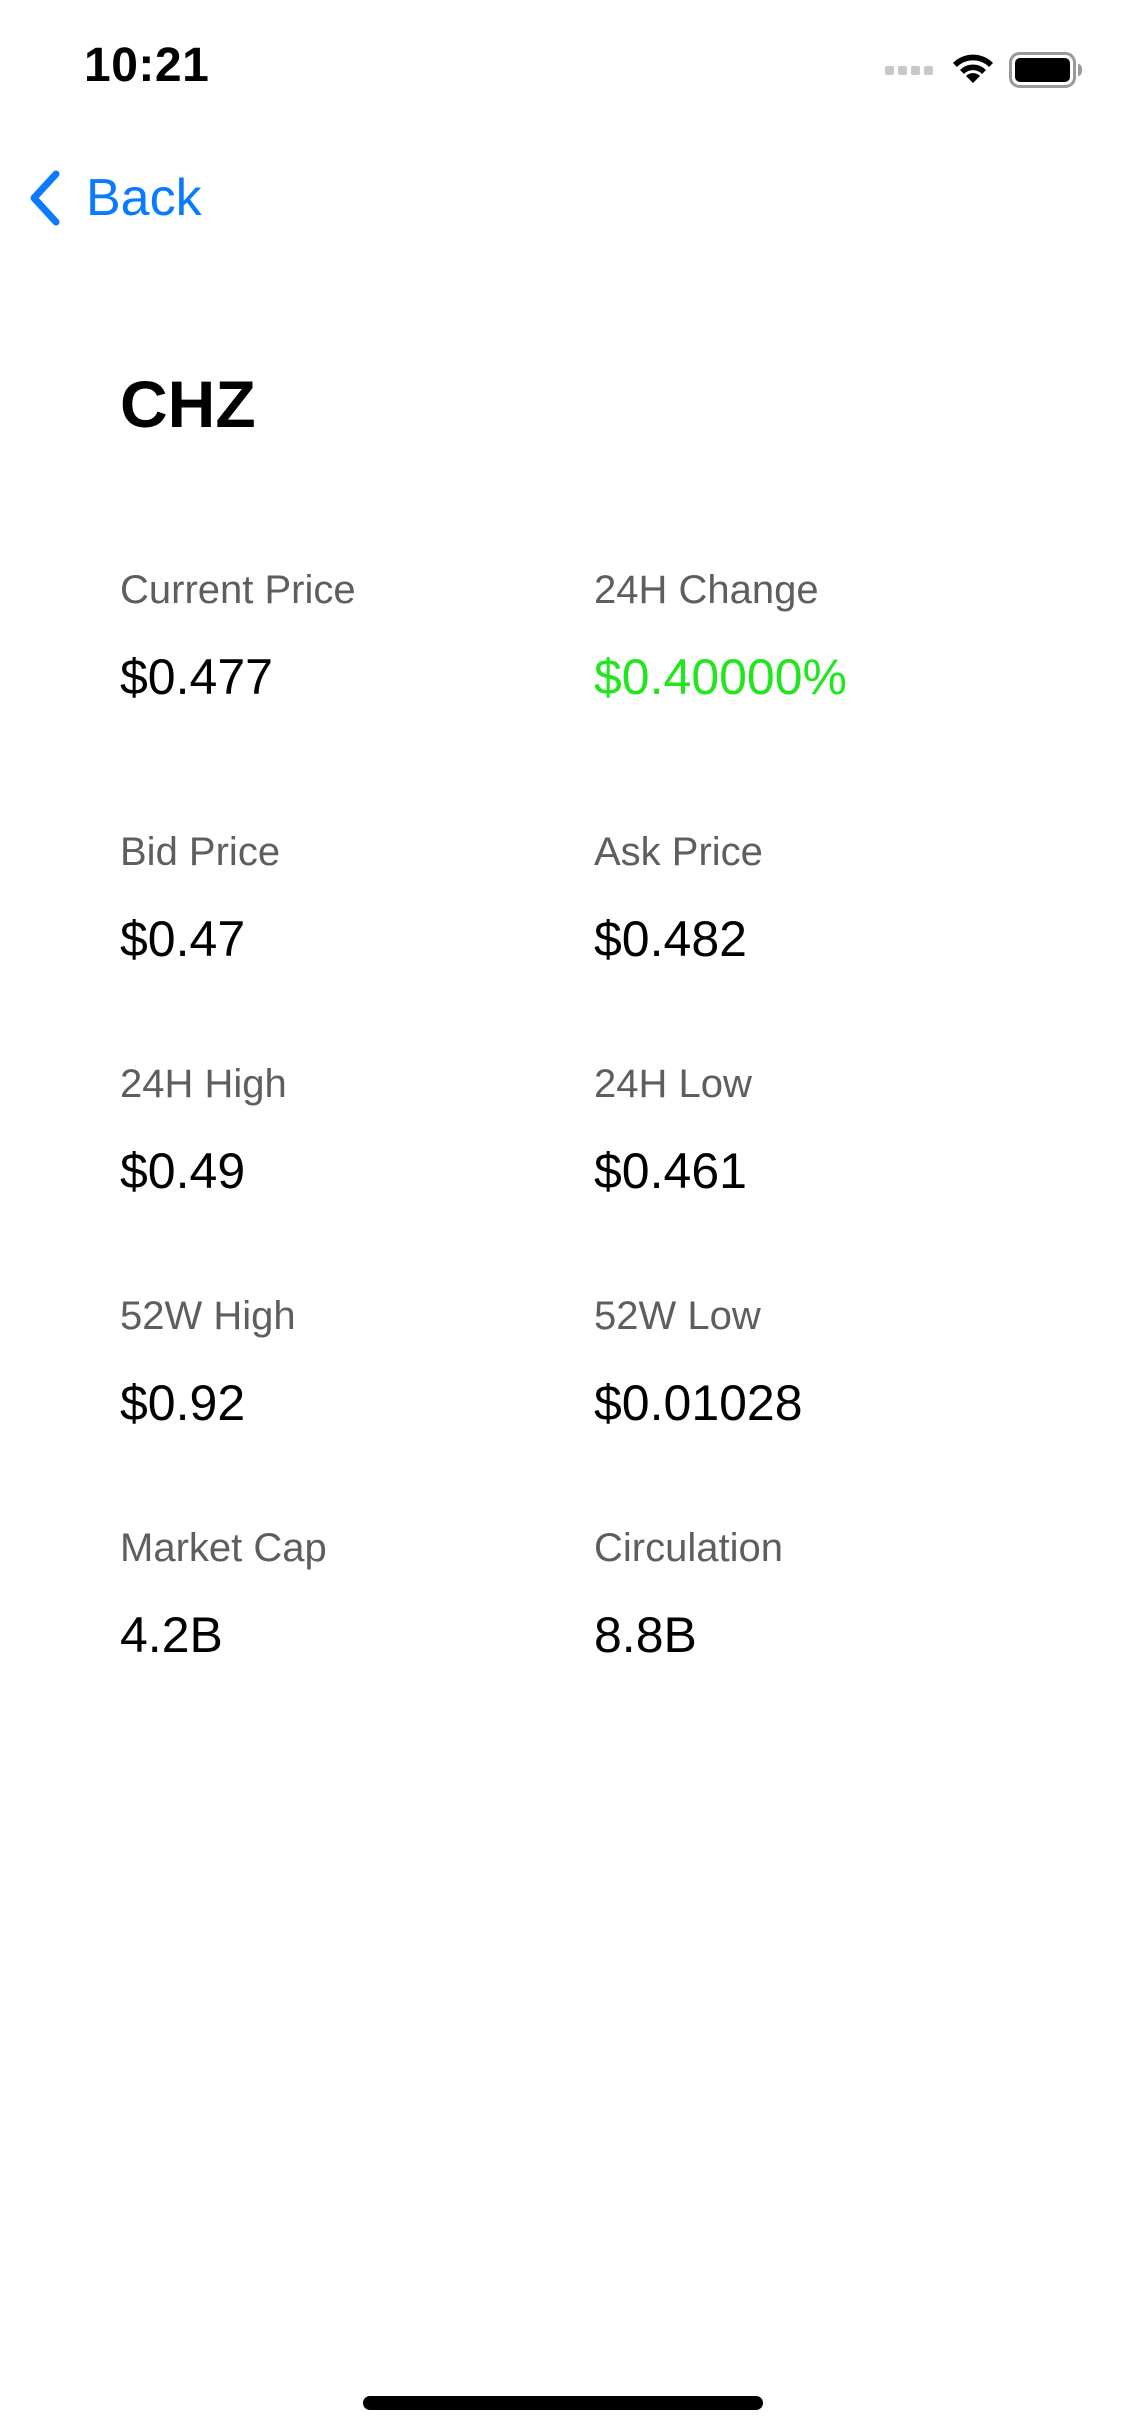 This screenshot has width=1125, height=2436. I want to click on stat-circulation: Circulation 8.8B, so click(814, 1594).